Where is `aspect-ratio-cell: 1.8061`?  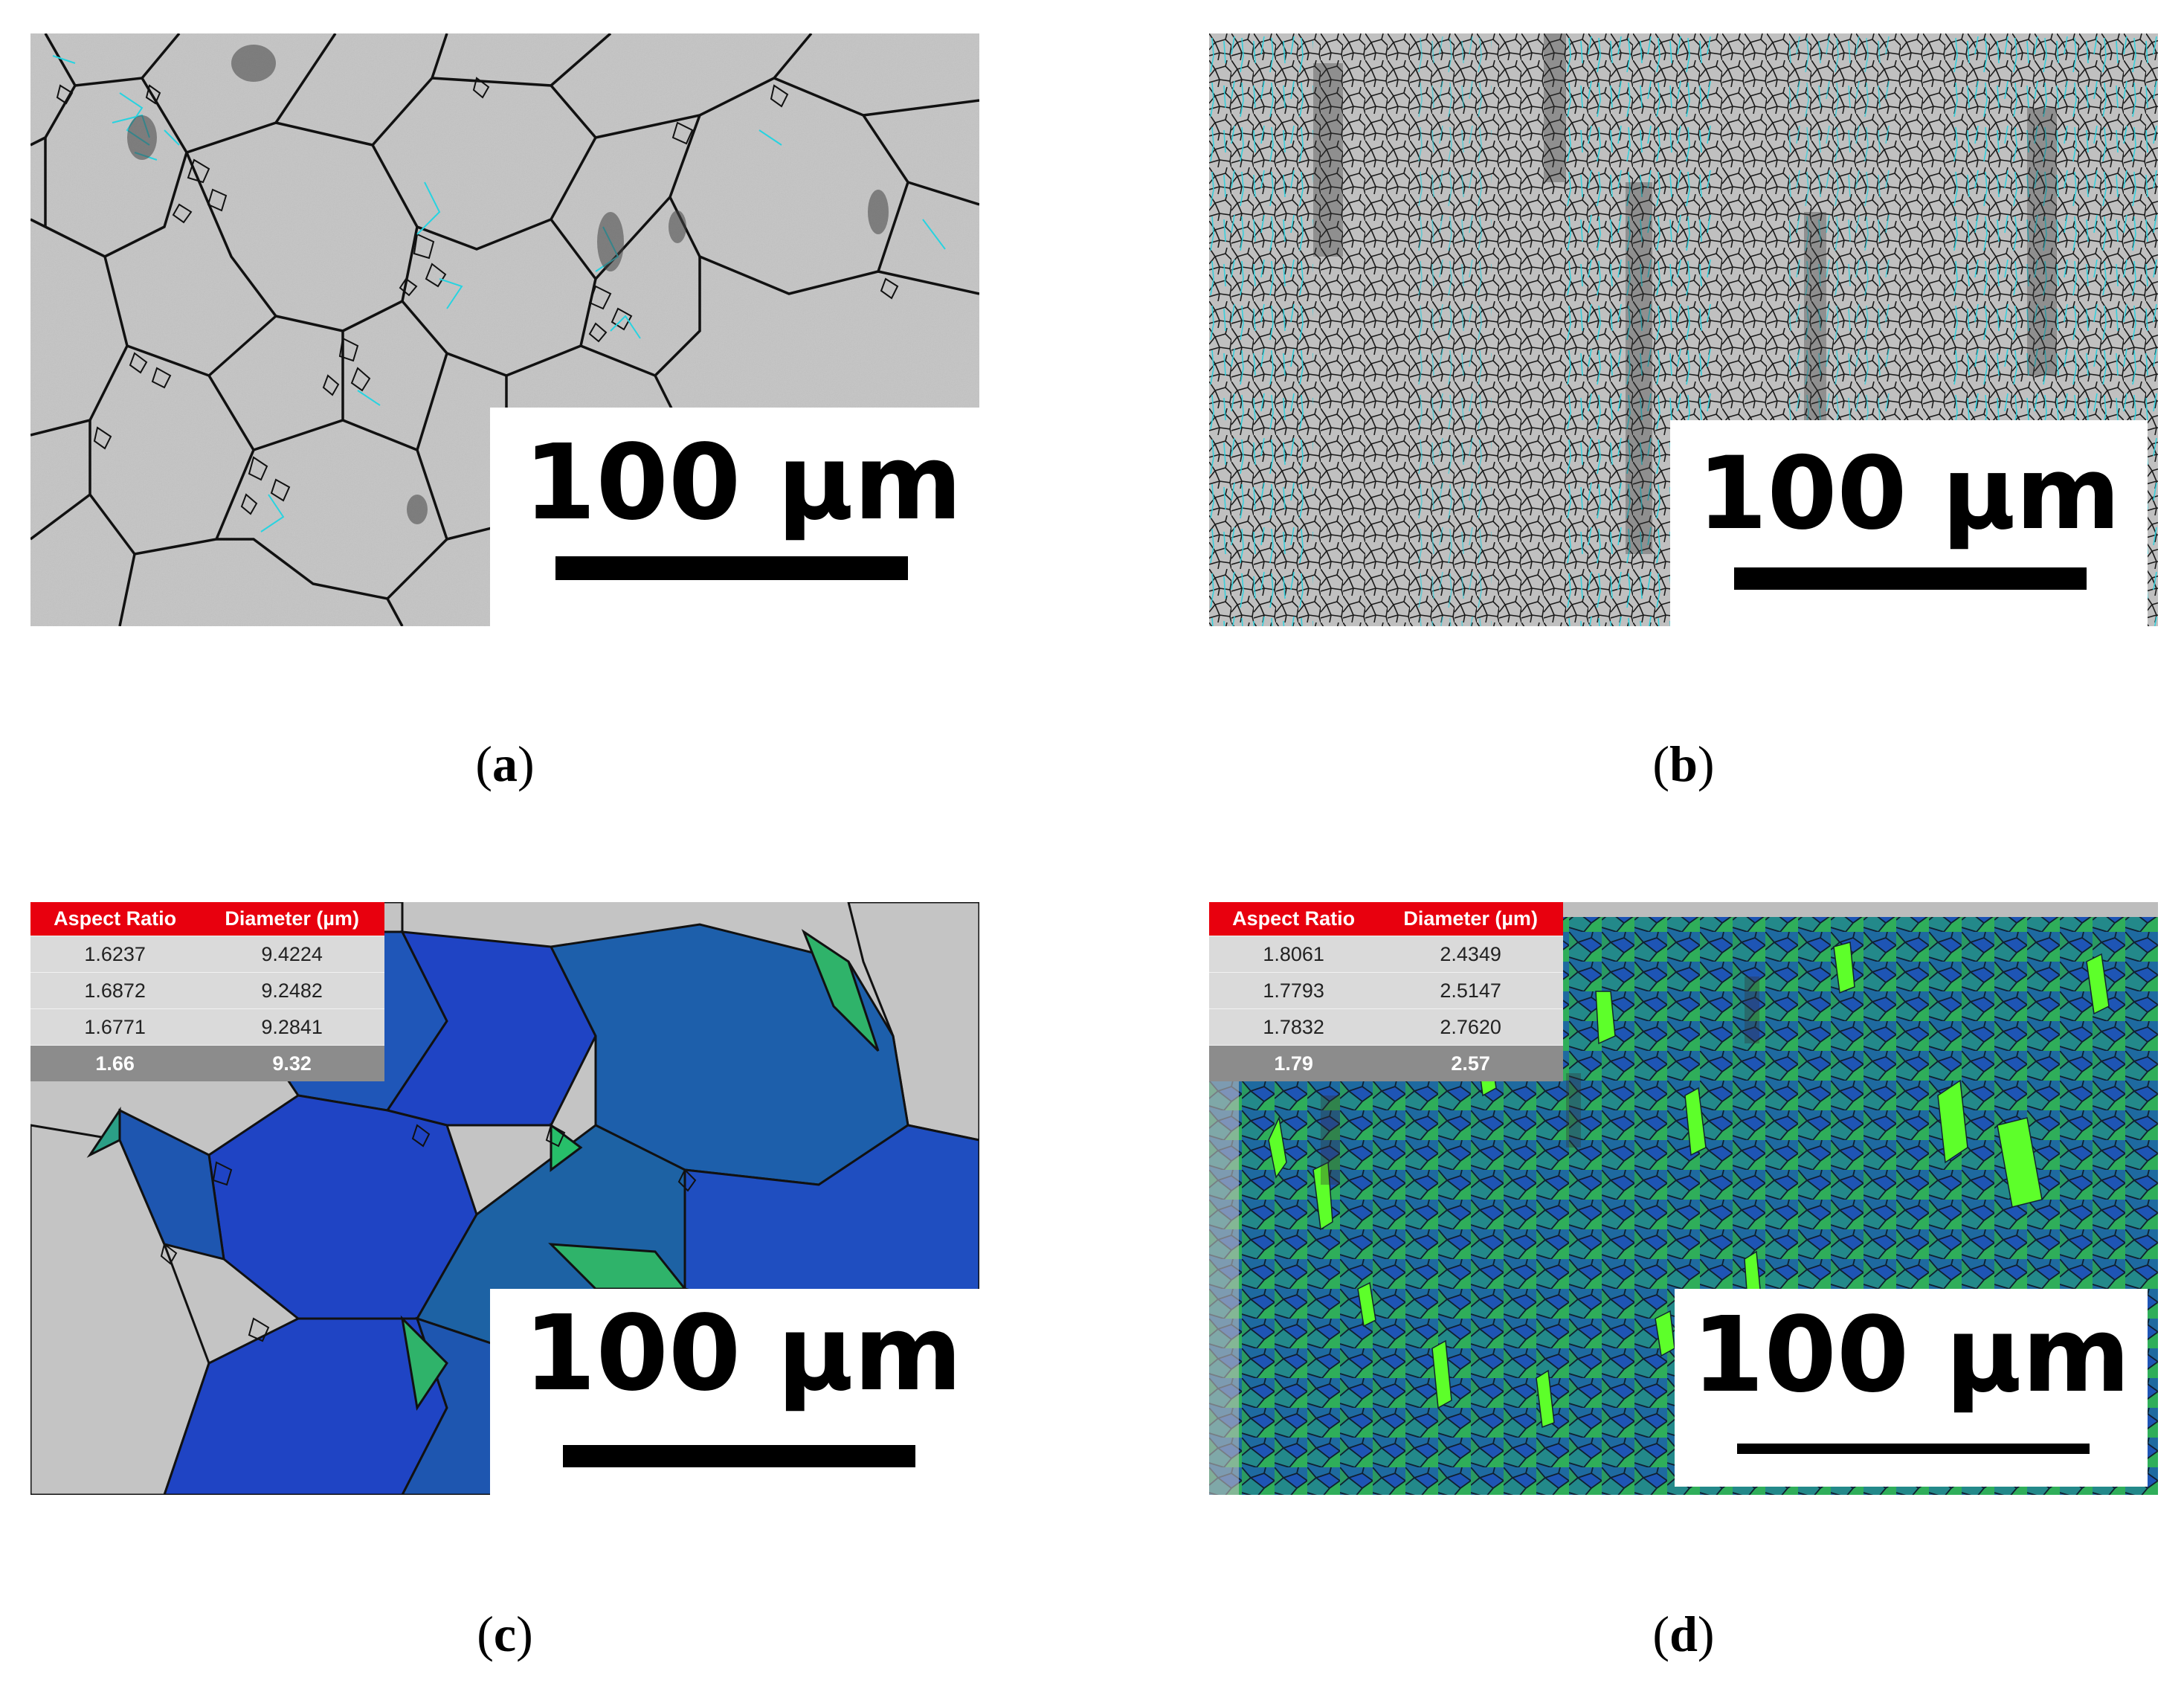
aspect-ratio-cell: 1.8061 is located at coordinates (1294, 954).